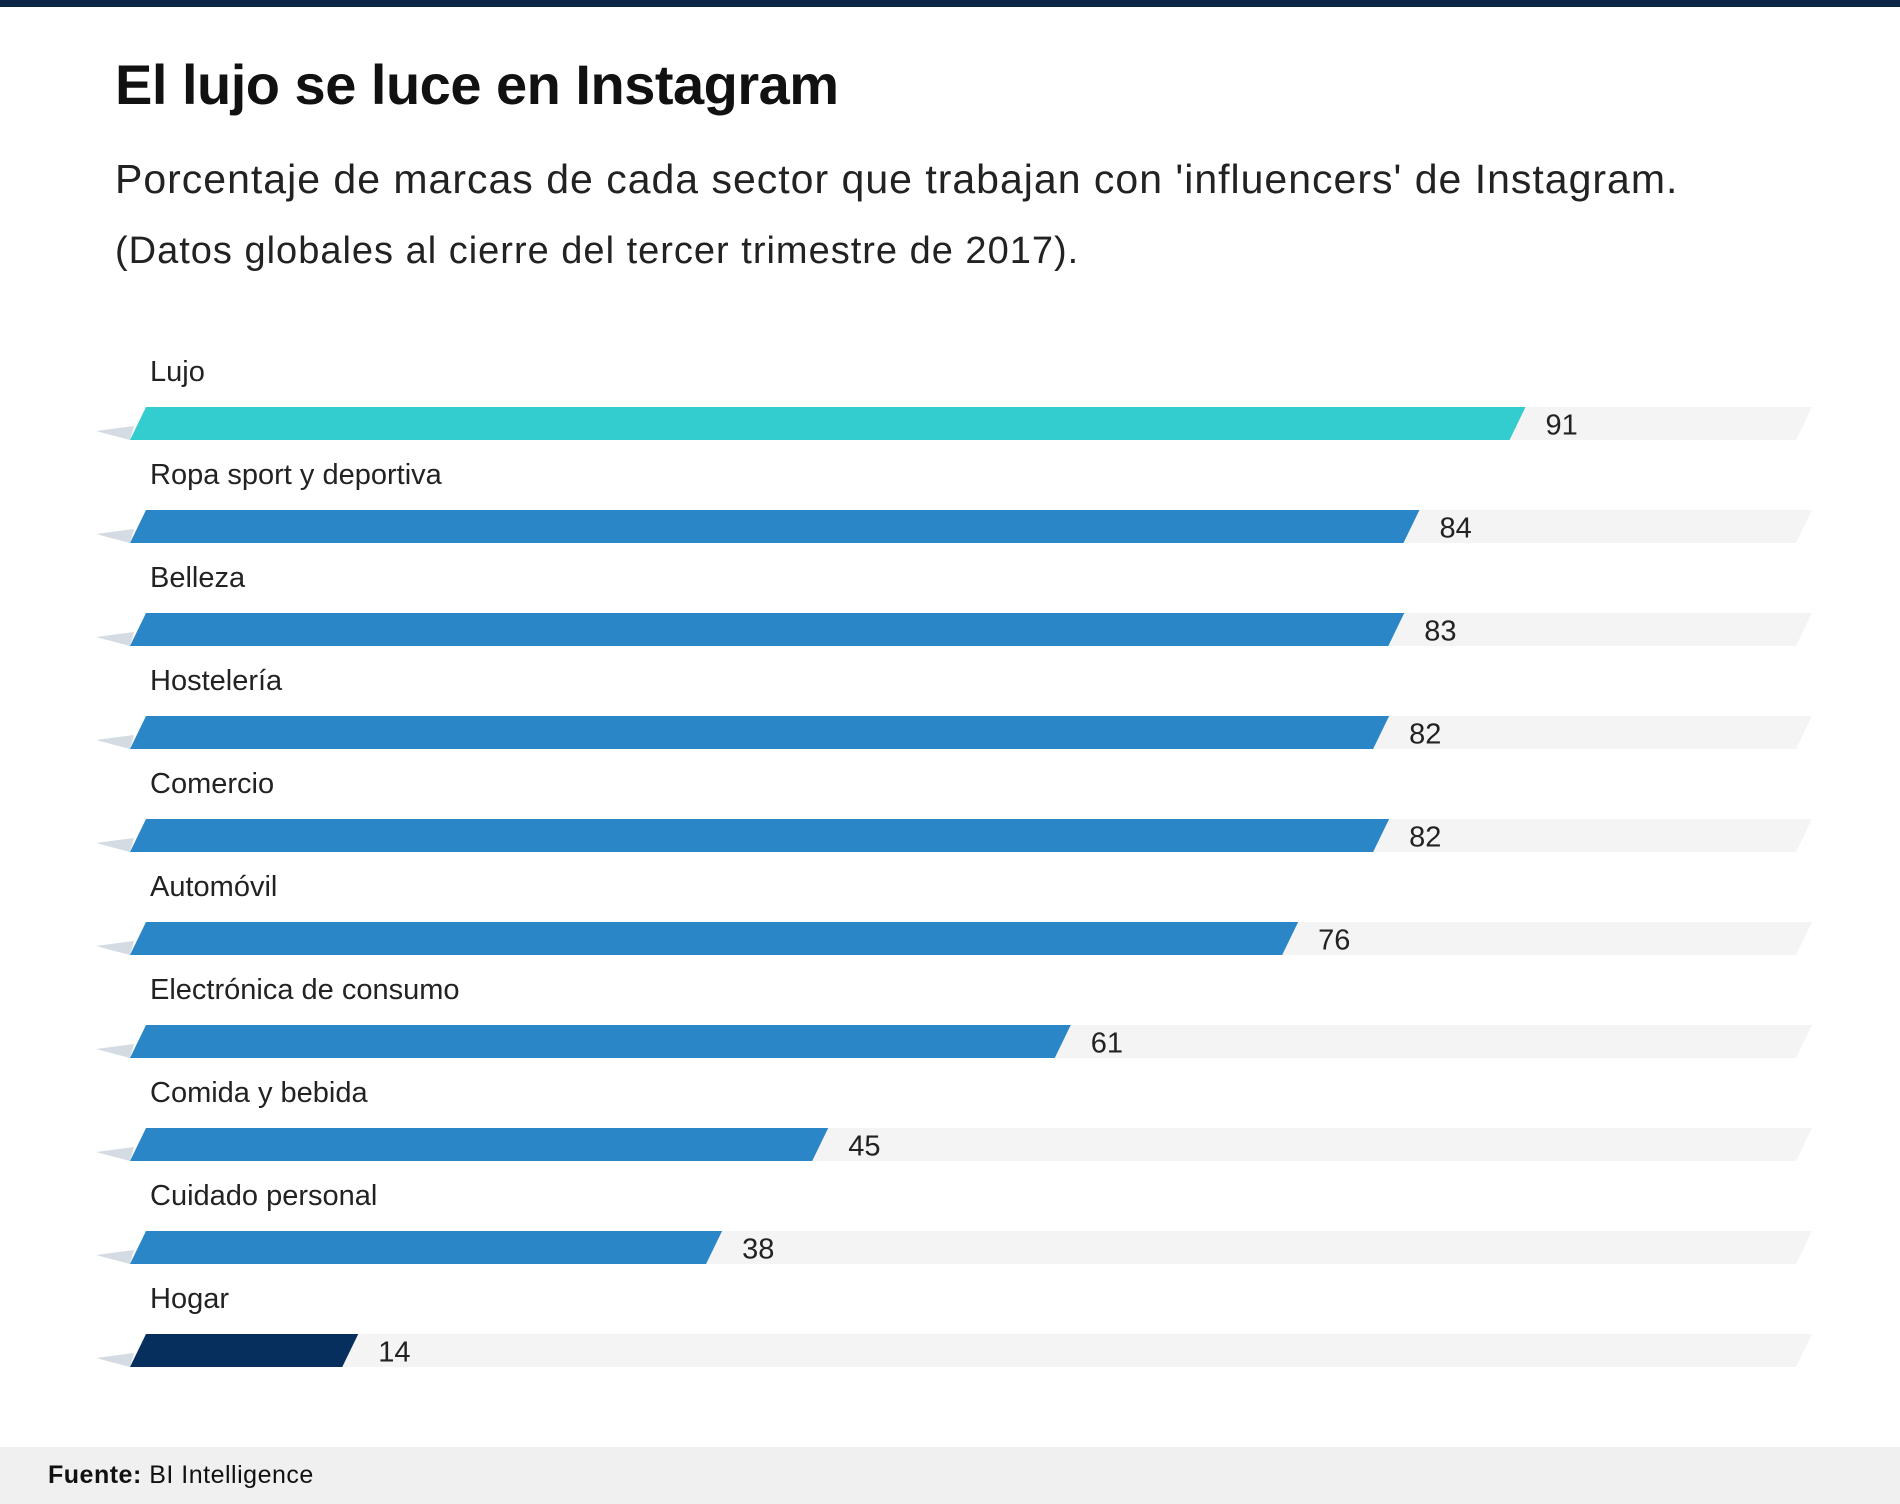 The image size is (1900, 1504). Describe the element at coordinates (296, 475) in the screenshot. I see `category-label: Ropa sport y deportiva` at that location.